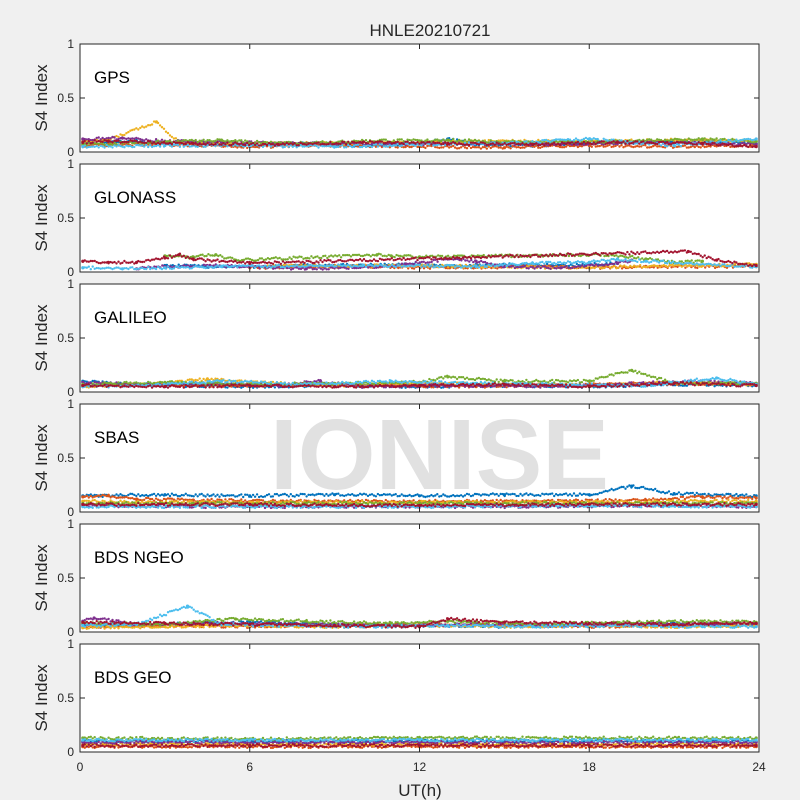 This screenshot has height=800, width=800. I want to click on plot-area, so click(419, 338).